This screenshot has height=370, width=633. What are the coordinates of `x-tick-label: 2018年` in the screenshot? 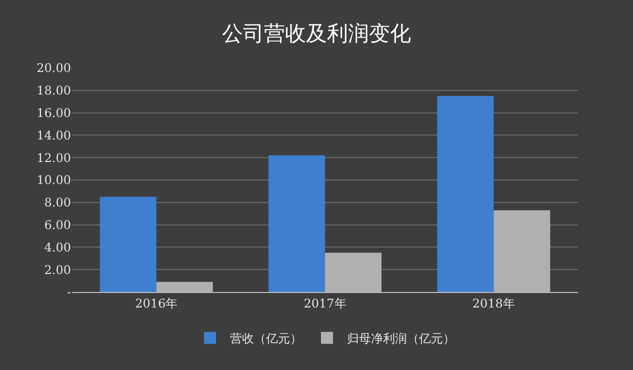 It's located at (493, 303).